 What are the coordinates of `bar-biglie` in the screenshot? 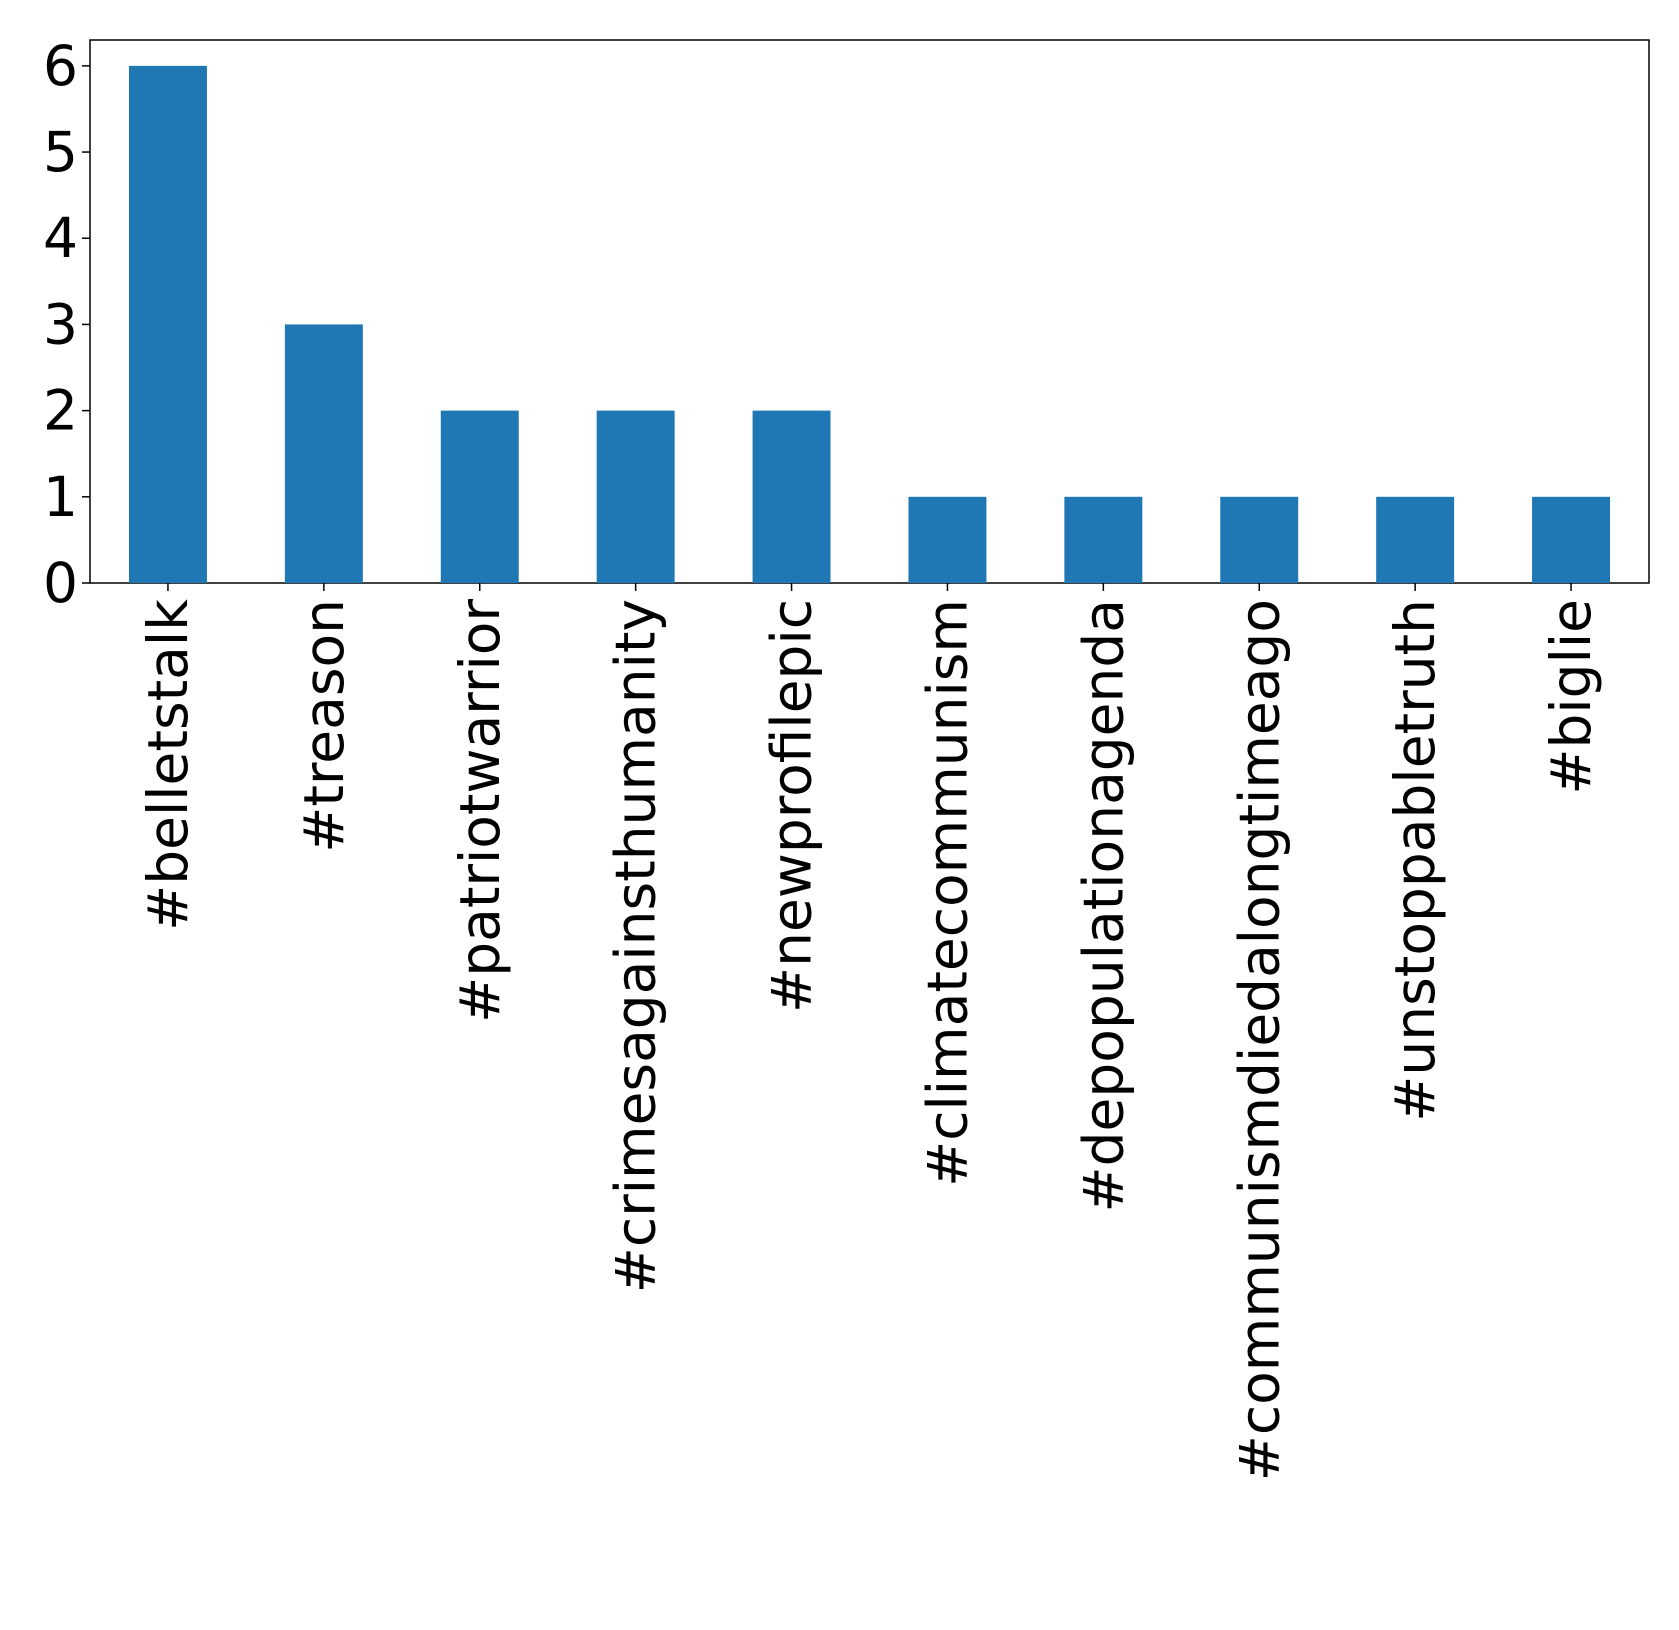 It's located at (1571, 539).